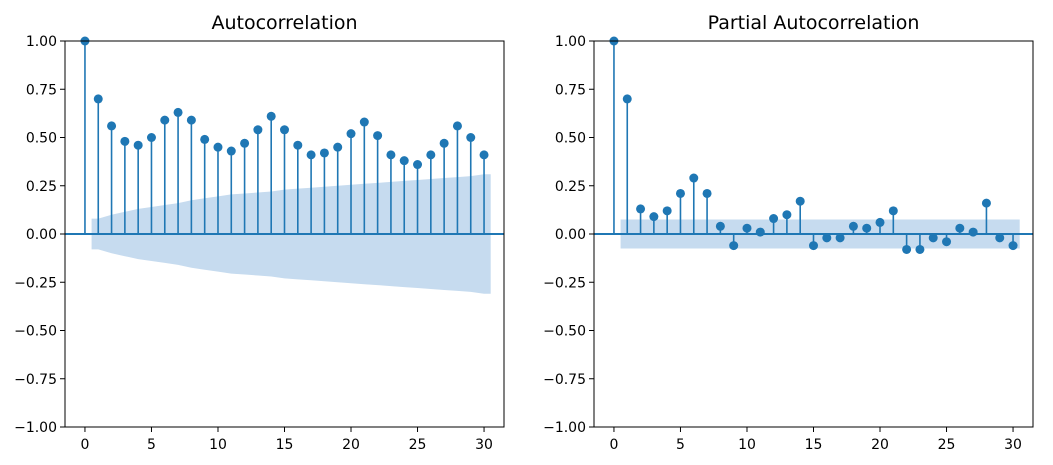 This screenshot has height=465, width=1053. Describe the element at coordinates (284, 23) in the screenshot. I see `chart-title: Autocorrelation` at that location.